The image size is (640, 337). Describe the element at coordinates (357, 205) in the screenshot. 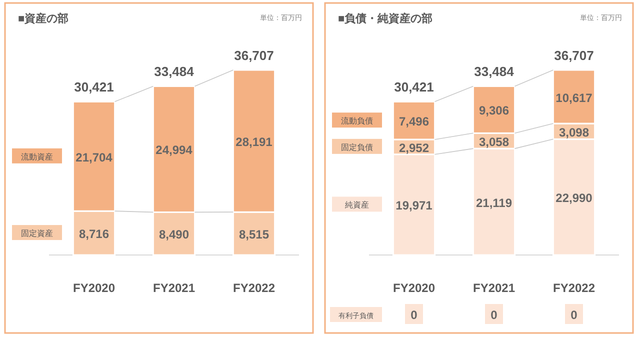

I see `text: 純資産` at that location.